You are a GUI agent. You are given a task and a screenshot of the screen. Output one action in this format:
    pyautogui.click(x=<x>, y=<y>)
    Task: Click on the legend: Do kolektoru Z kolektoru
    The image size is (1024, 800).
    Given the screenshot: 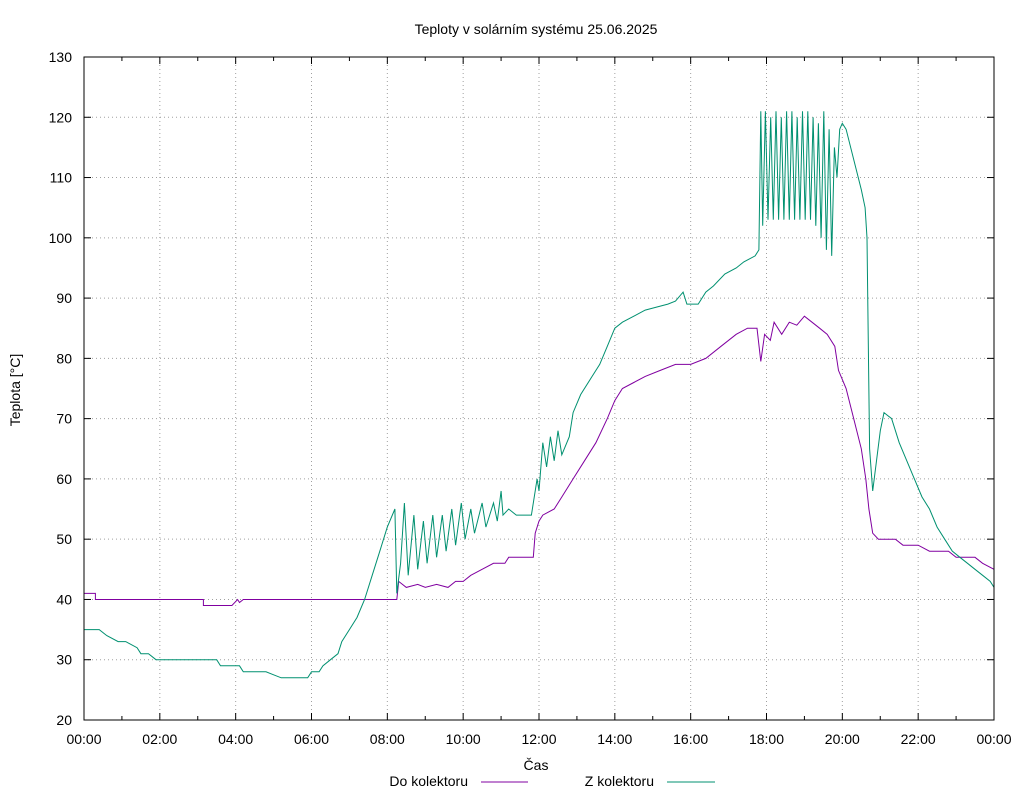 What is the action you would take?
    pyautogui.click(x=552, y=781)
    